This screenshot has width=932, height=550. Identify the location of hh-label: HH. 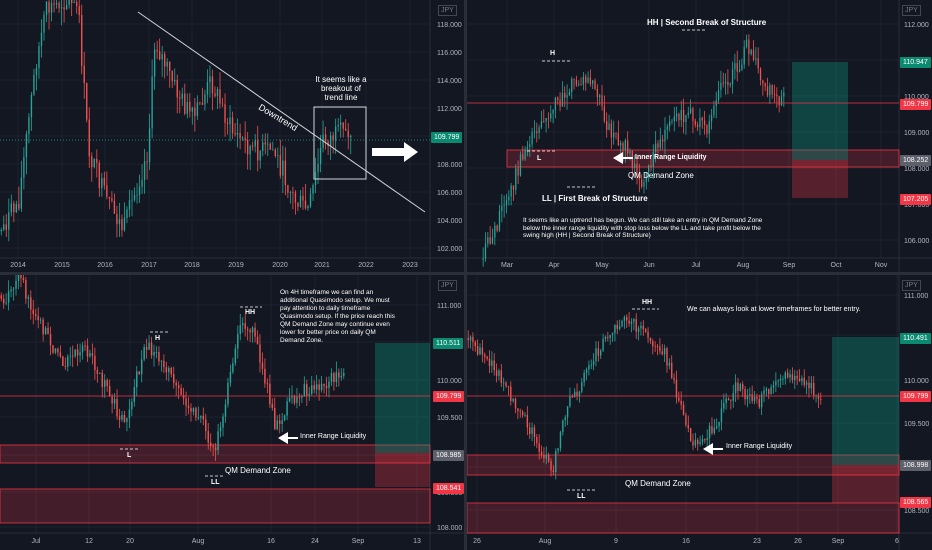
(250, 312).